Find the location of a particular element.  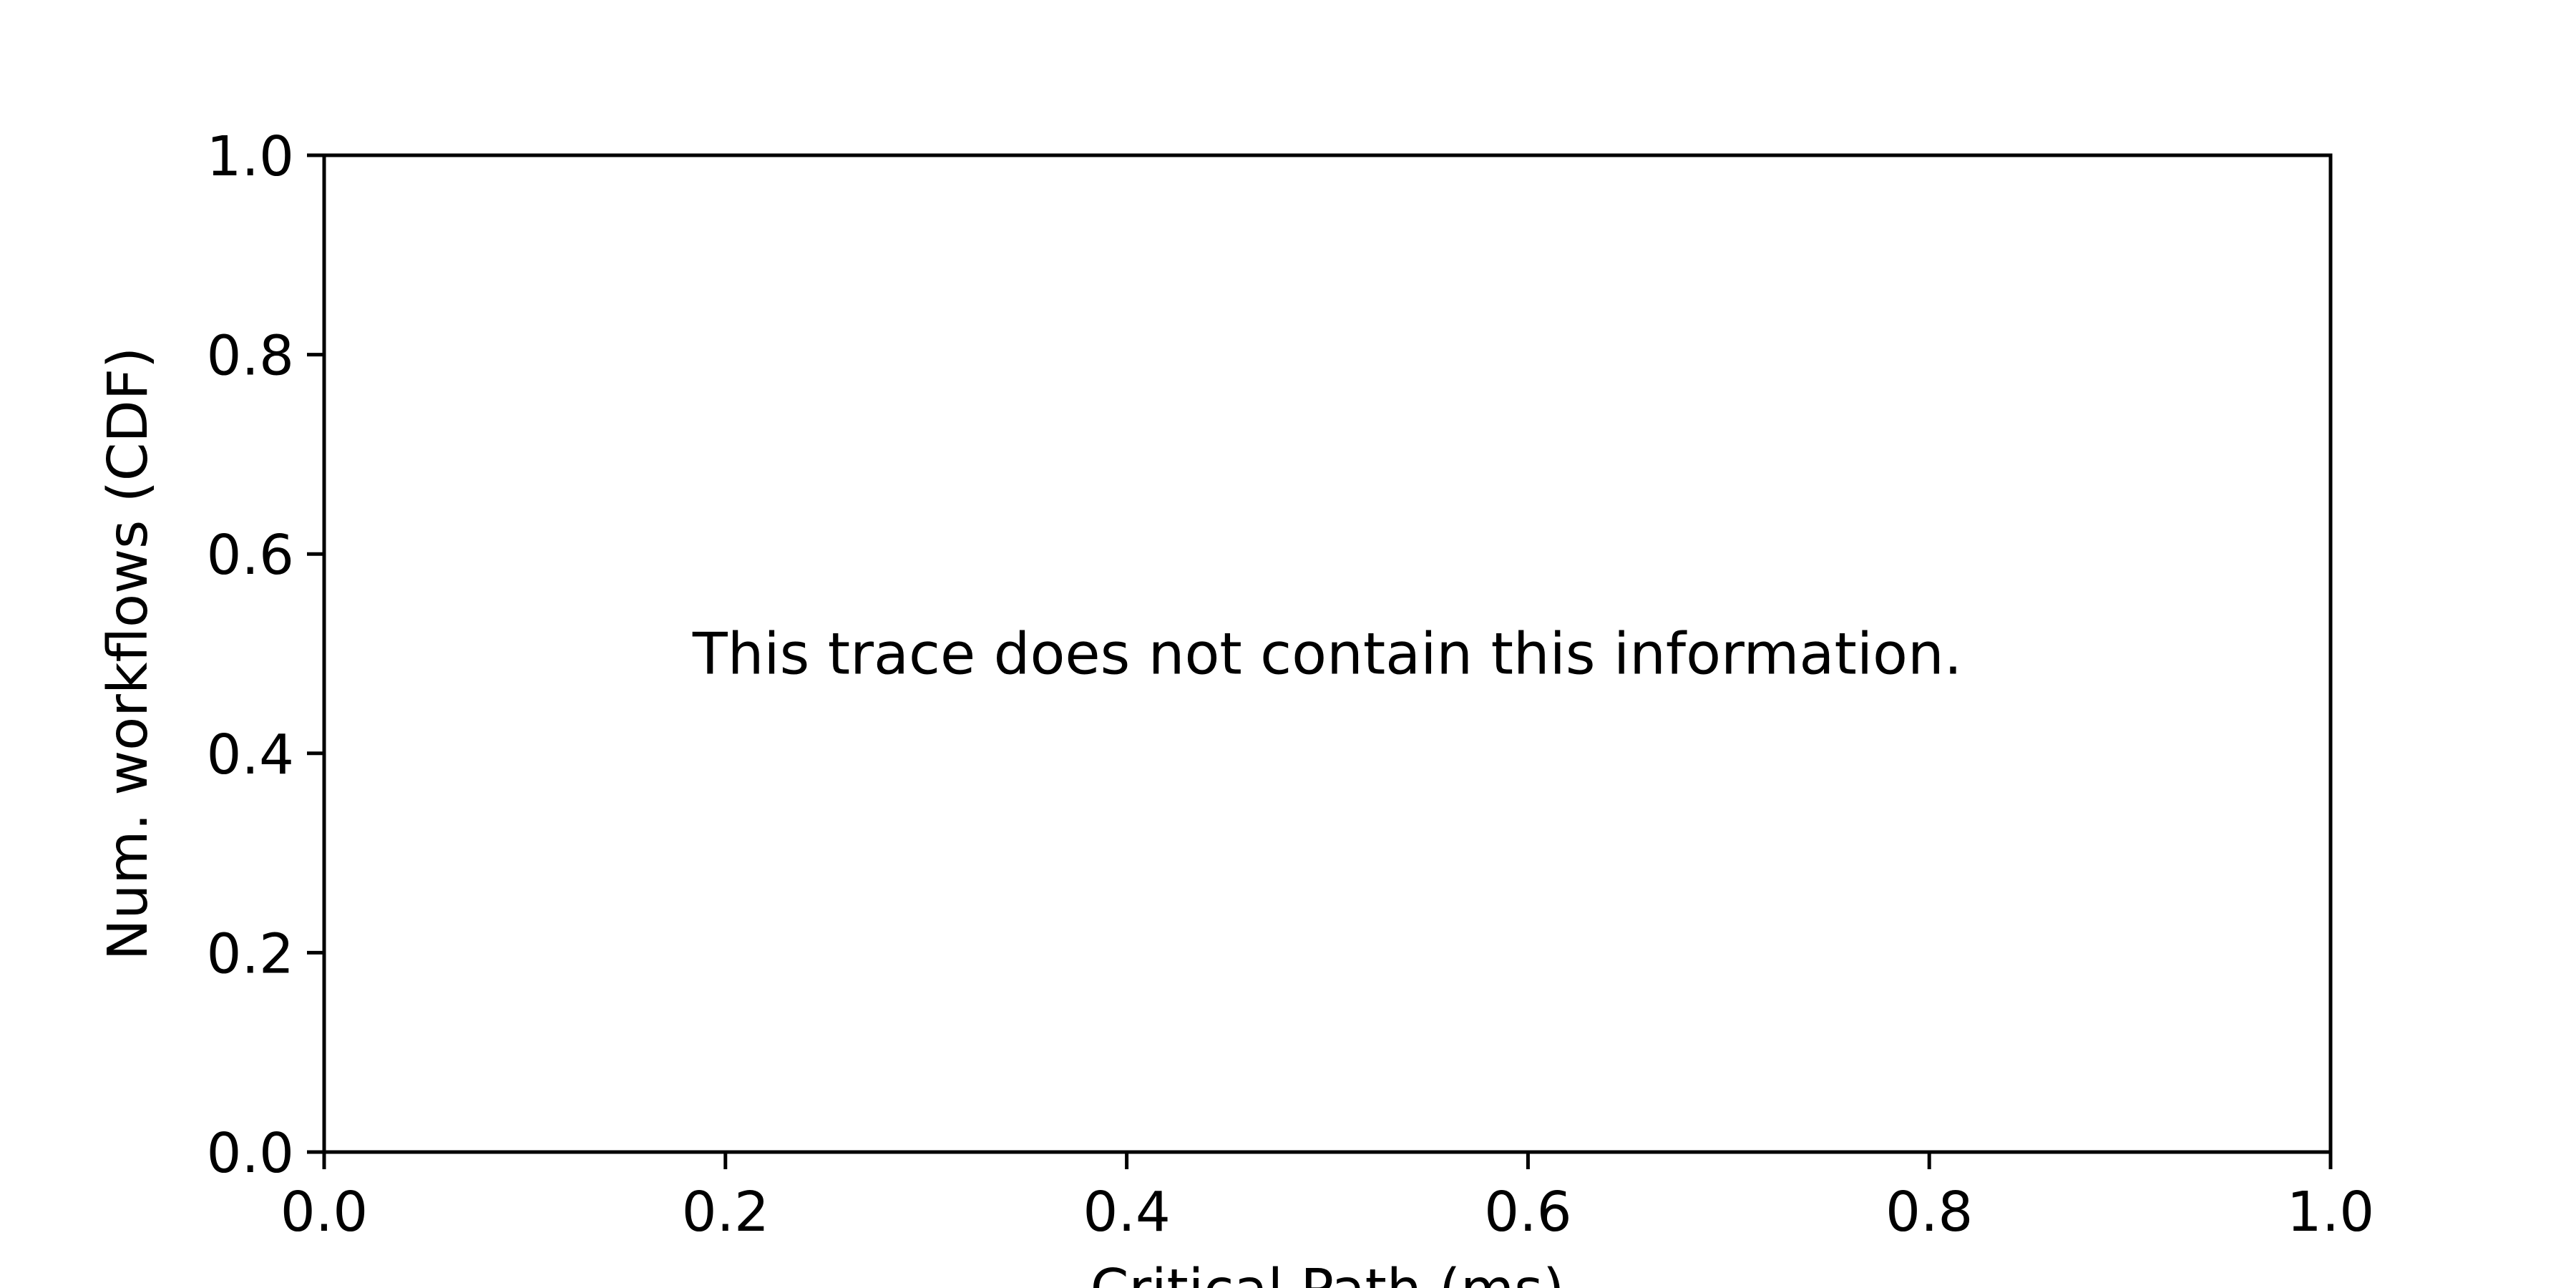

y-tick-label: 0.2 is located at coordinates (250, 954).